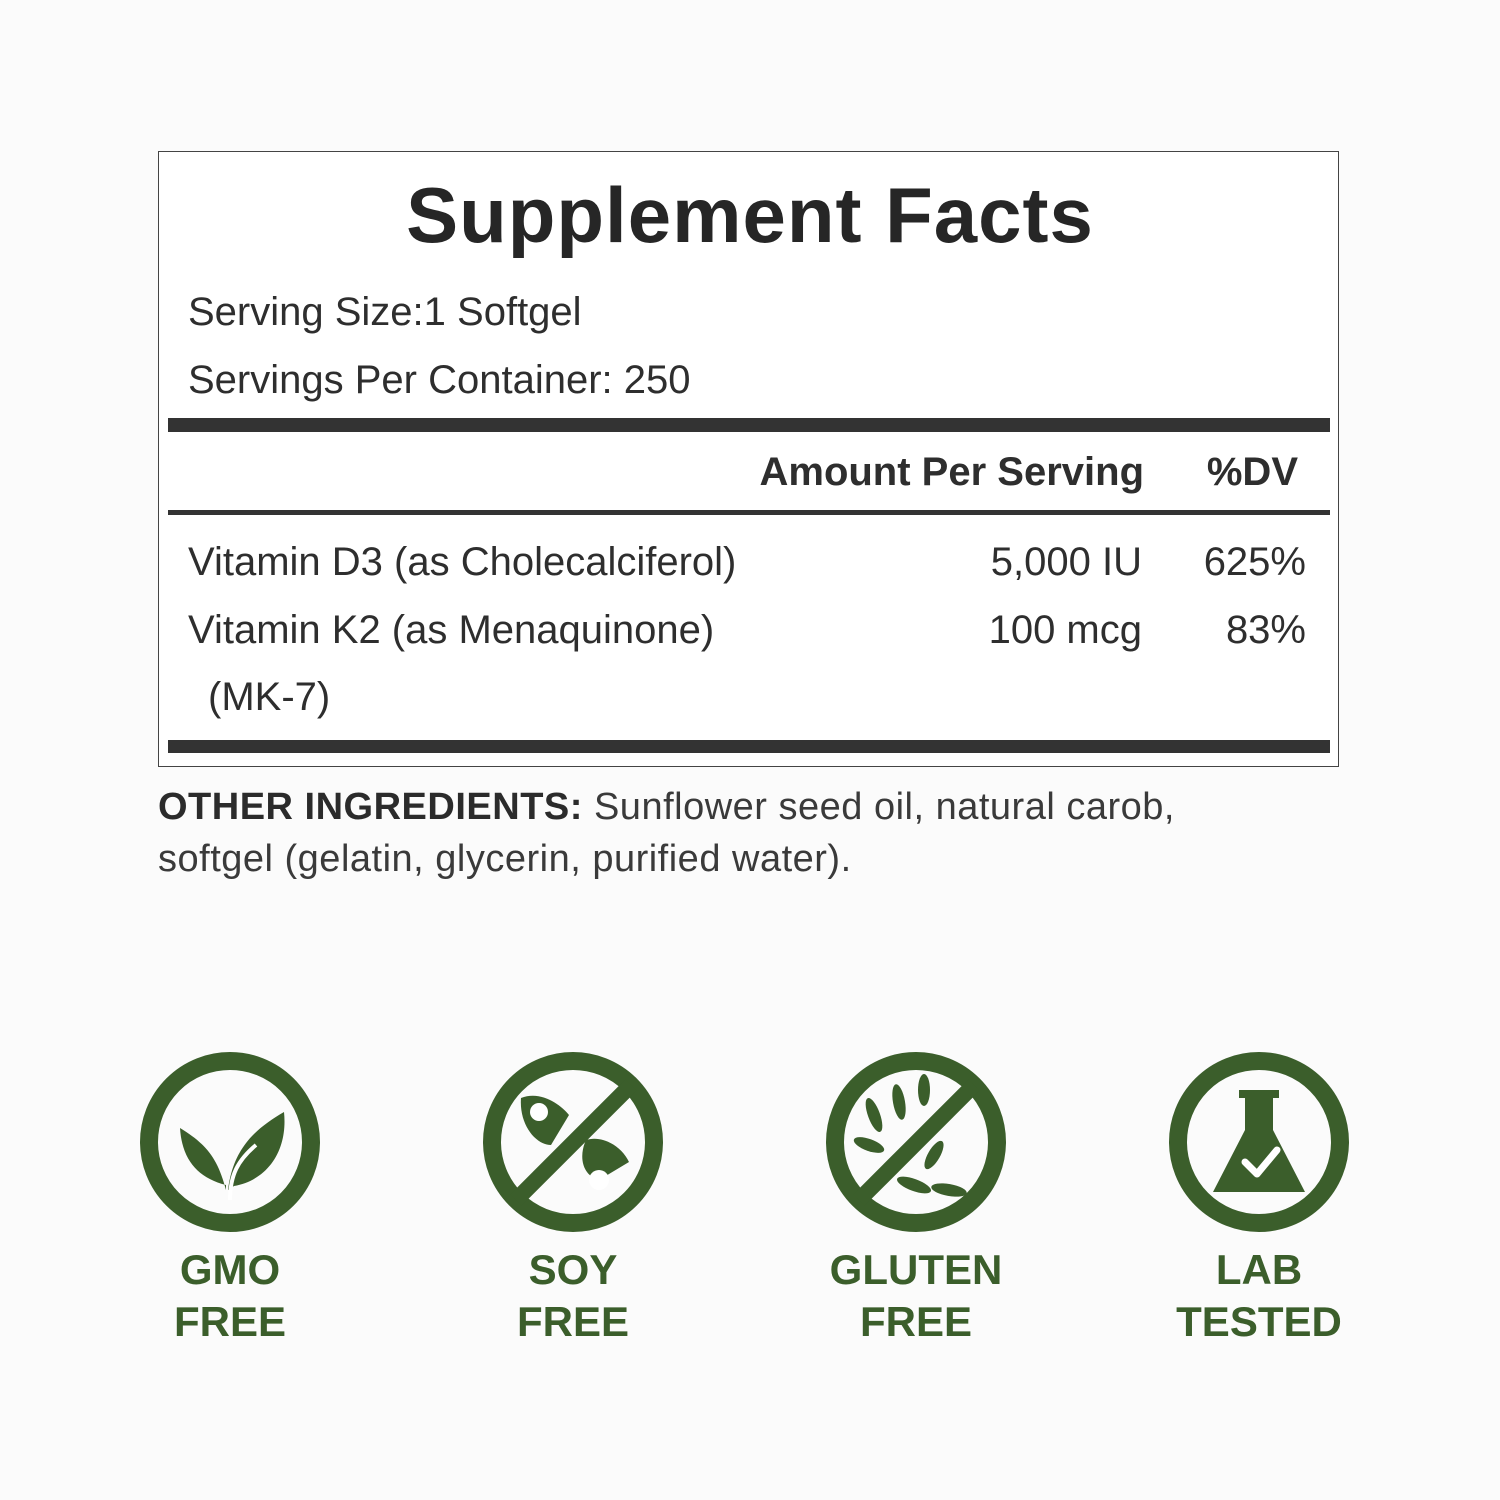 This screenshot has width=1500, height=1500. What do you see at coordinates (269, 697) in the screenshot?
I see `row-name-continued: (MK-7)` at bounding box center [269, 697].